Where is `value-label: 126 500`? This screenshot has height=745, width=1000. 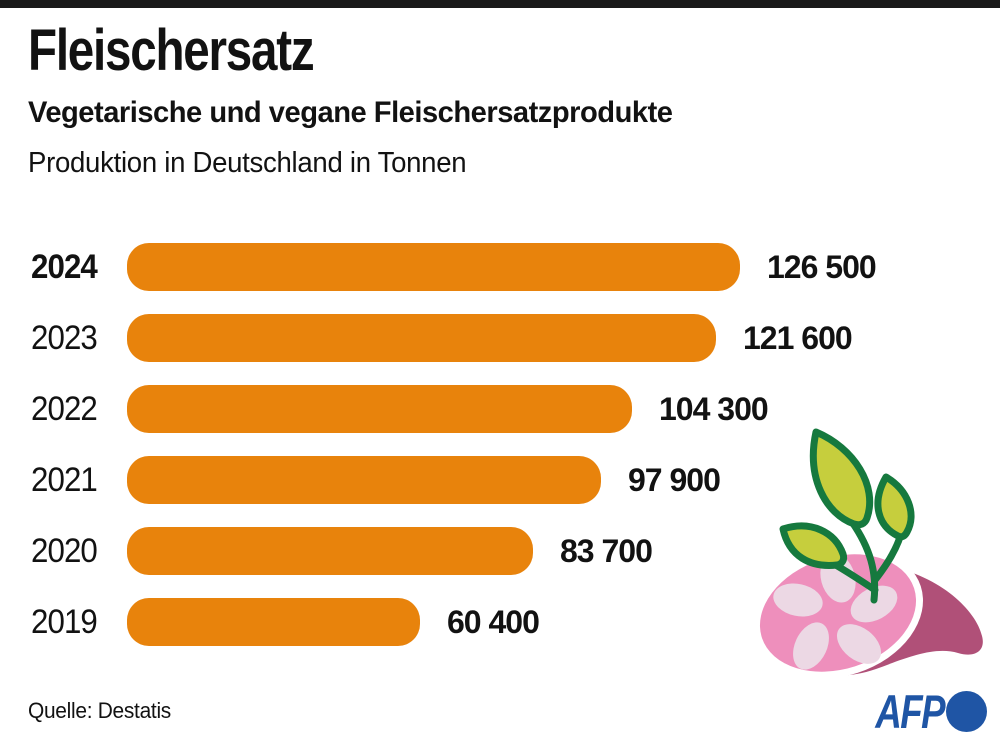 value-label: 126 500 is located at coordinates (822, 267).